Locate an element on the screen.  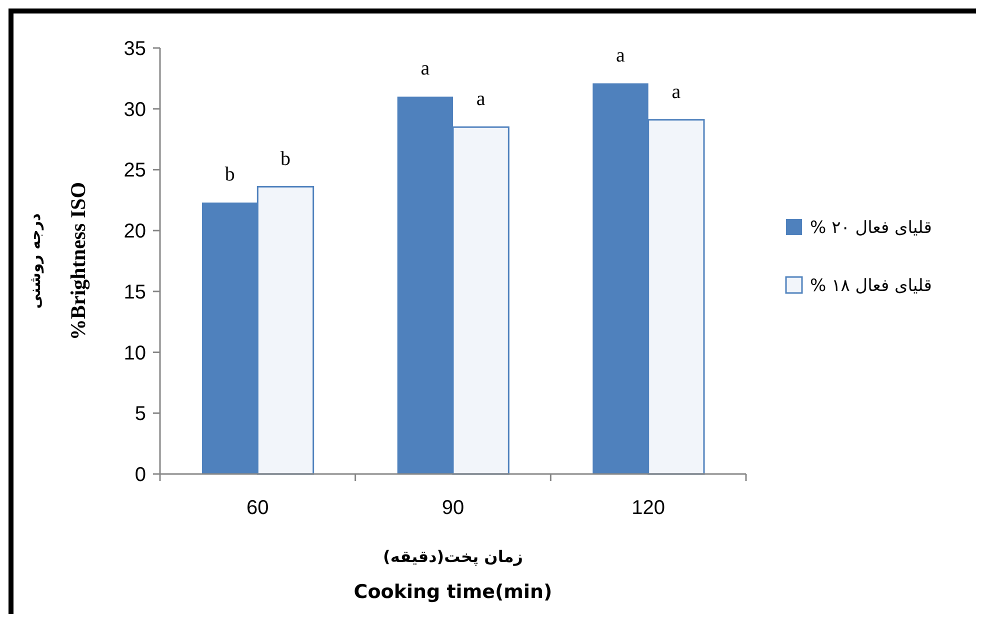
x-tick-label: 120 is located at coordinates (649, 508).